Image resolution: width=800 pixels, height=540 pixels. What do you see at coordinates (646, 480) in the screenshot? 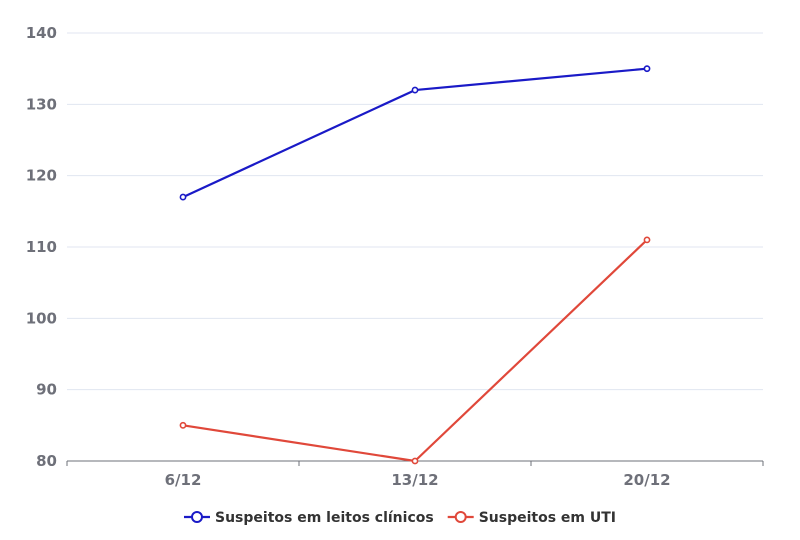
I see `x-tick-label: 20/12` at bounding box center [646, 480].